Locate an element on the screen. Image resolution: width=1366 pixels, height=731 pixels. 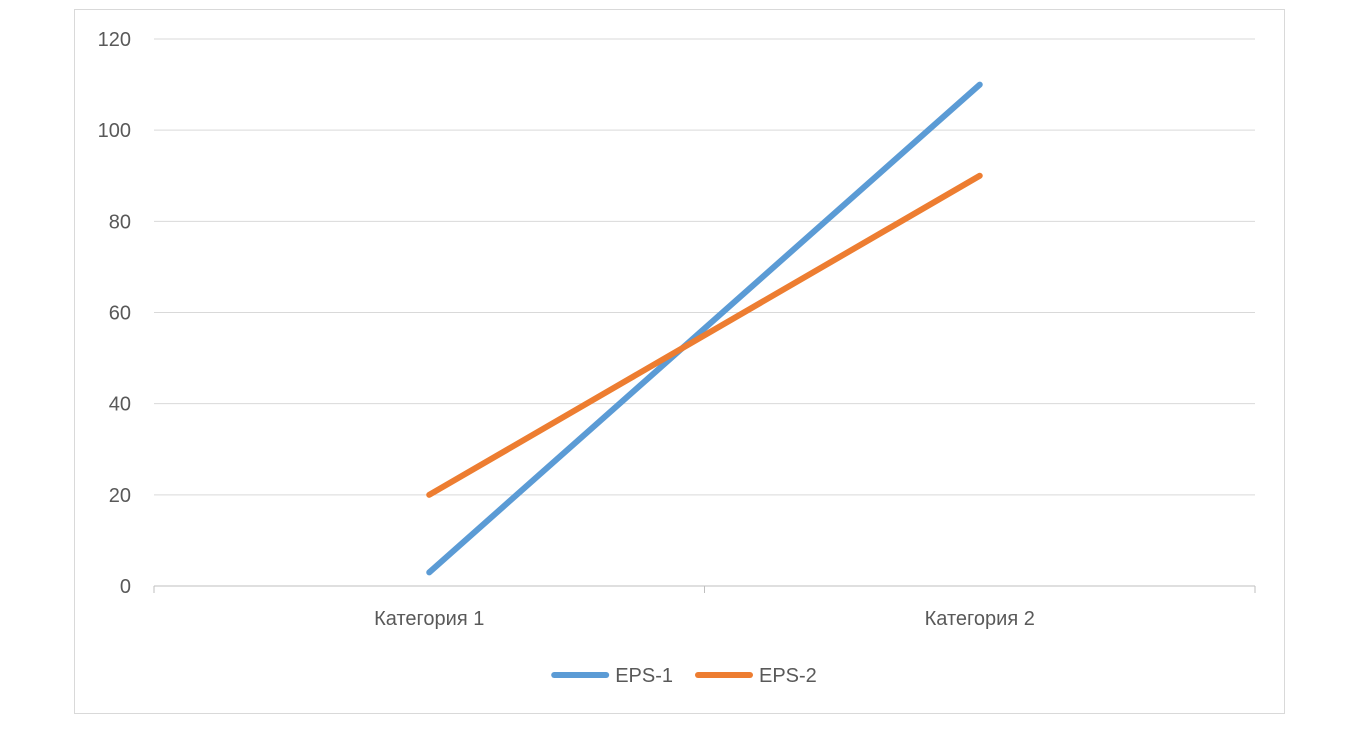
y-tick-label: 120 is located at coordinates (114, 40).